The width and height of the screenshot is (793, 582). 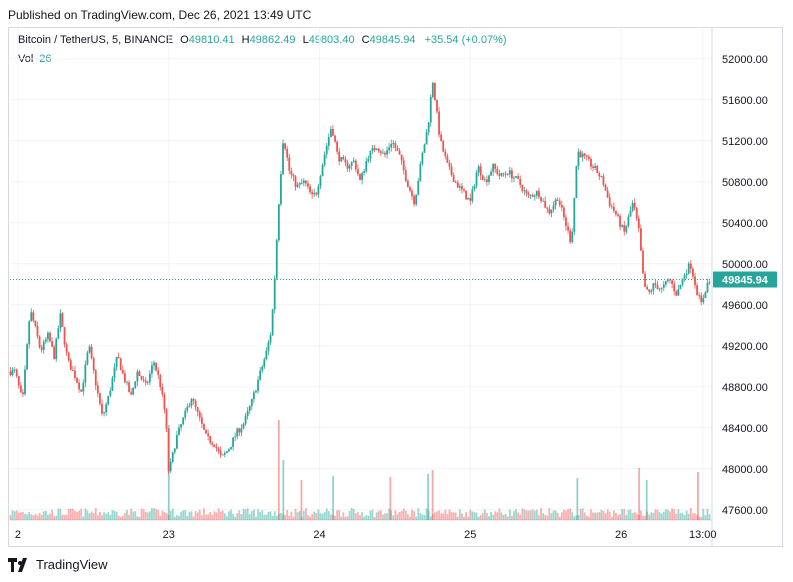 I want to click on low-label: L, so click(x=305, y=40).